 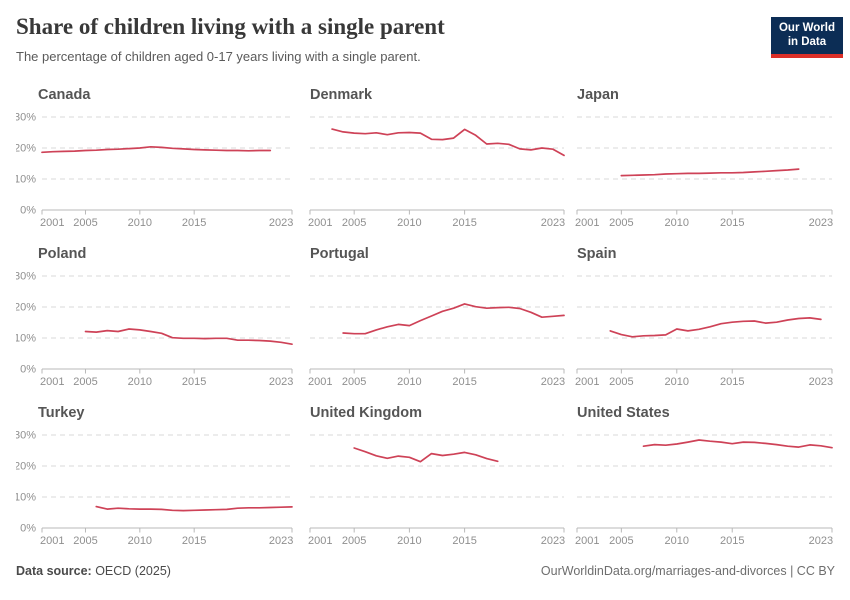 What do you see at coordinates (597, 254) in the screenshot?
I see `chart-title: Spain` at bounding box center [597, 254].